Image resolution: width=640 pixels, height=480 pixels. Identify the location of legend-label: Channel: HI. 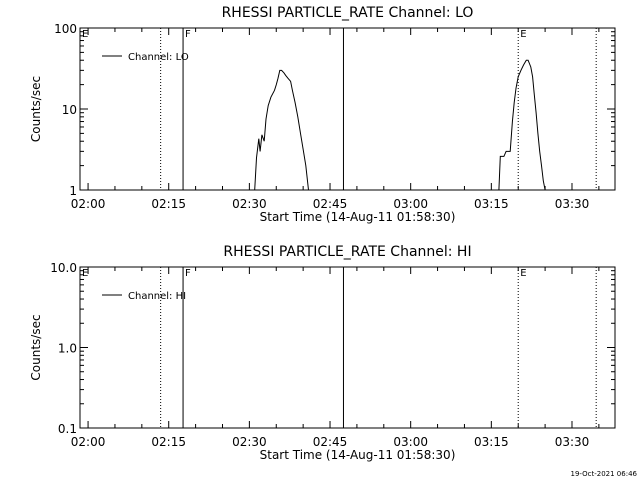
(157, 296).